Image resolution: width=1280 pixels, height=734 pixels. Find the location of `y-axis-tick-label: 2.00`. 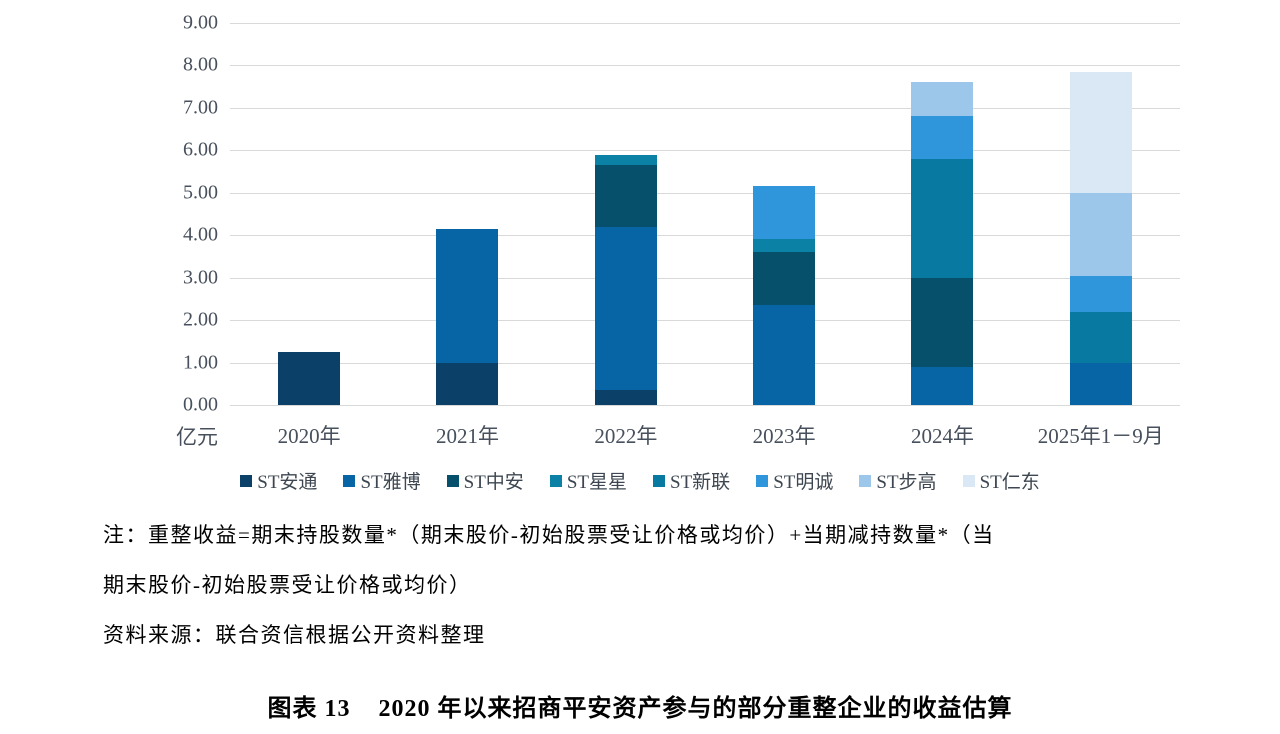

y-axis-tick-label: 2.00 is located at coordinates (200, 319).